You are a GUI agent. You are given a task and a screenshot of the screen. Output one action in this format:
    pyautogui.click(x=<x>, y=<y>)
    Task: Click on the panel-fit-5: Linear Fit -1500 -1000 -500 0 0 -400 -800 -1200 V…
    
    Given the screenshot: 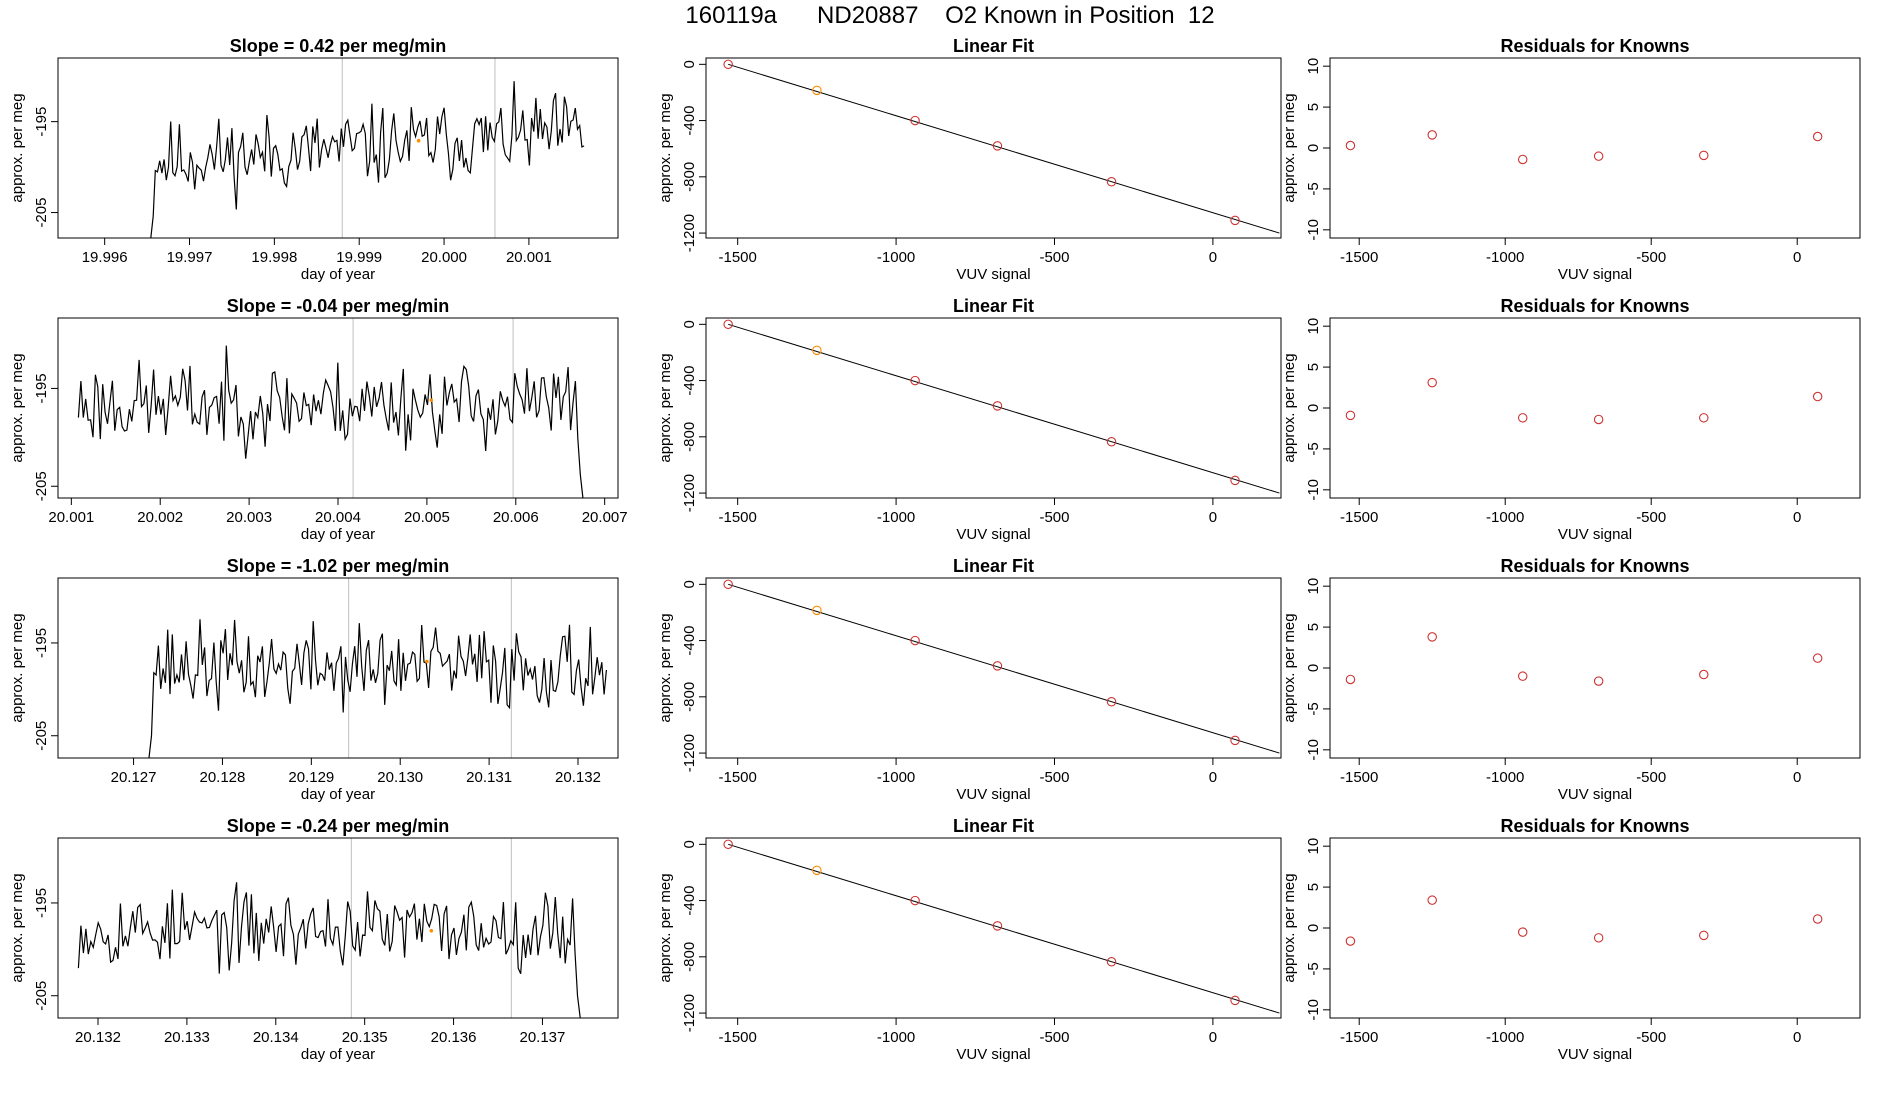 What is the action you would take?
    pyautogui.click(x=969, y=419)
    